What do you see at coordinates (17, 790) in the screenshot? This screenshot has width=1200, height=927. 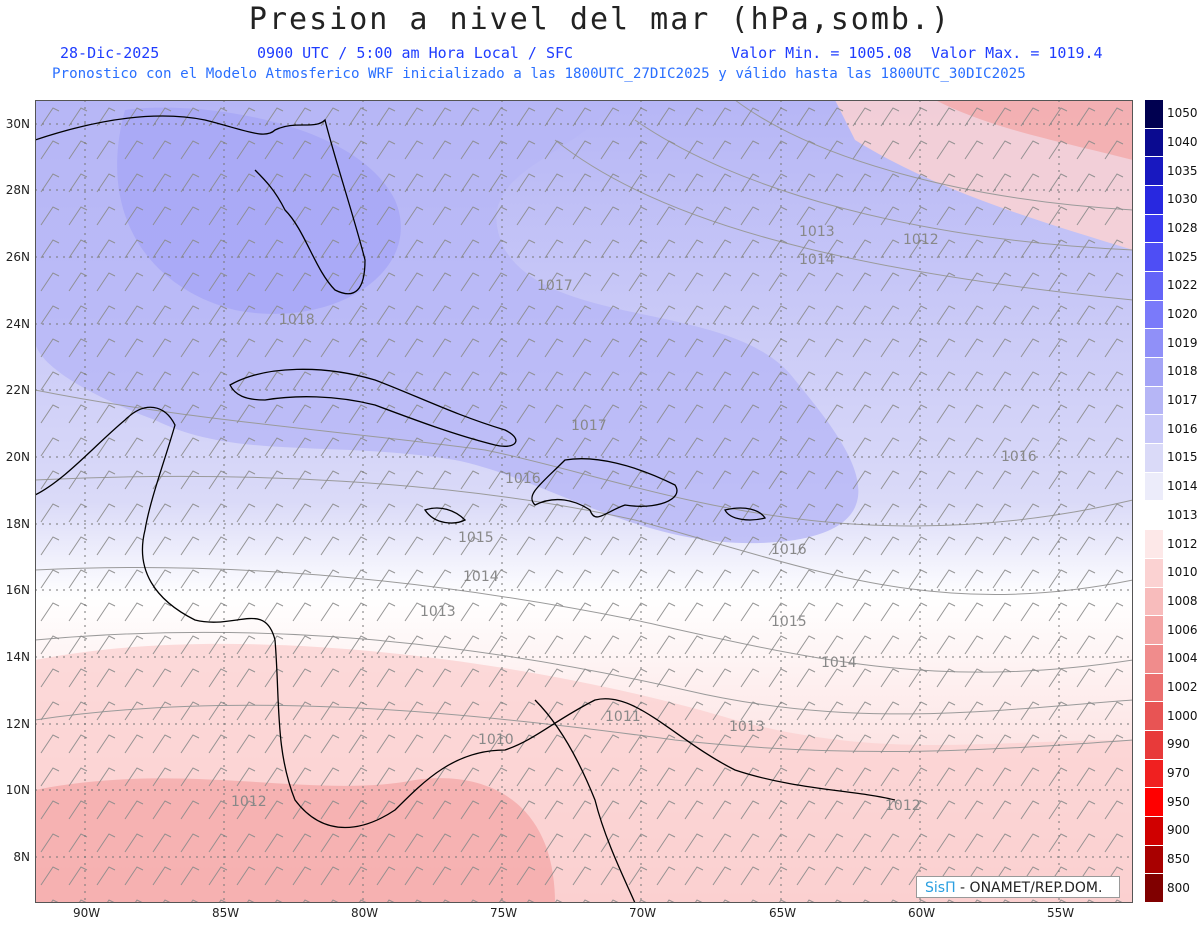 I see `lat-label: 10N` at bounding box center [17, 790].